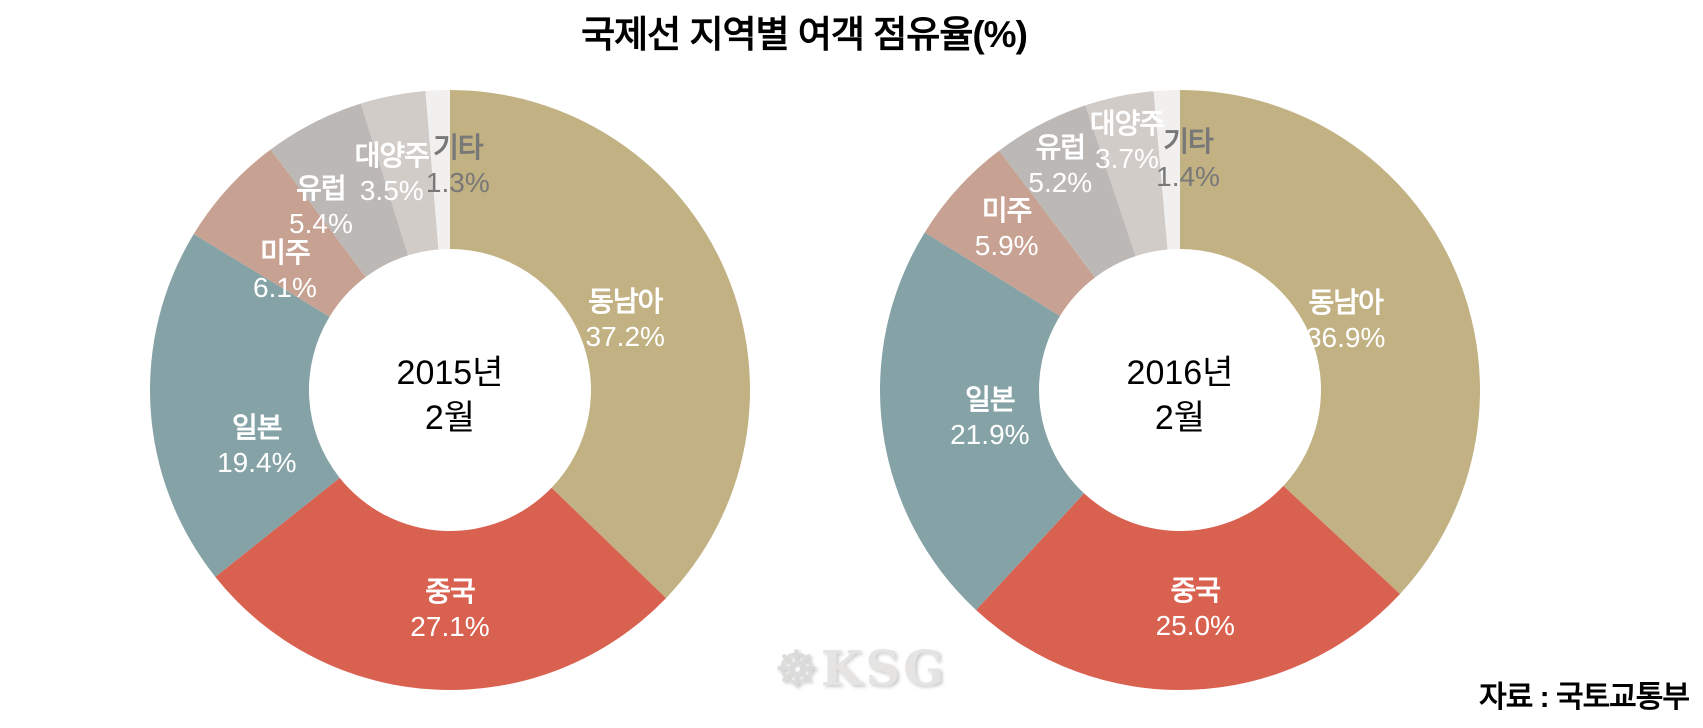 This screenshot has width=1703, height=728. What do you see at coordinates (321, 206) in the screenshot?
I see `slice-label-4: 유럽 5.4%` at bounding box center [321, 206].